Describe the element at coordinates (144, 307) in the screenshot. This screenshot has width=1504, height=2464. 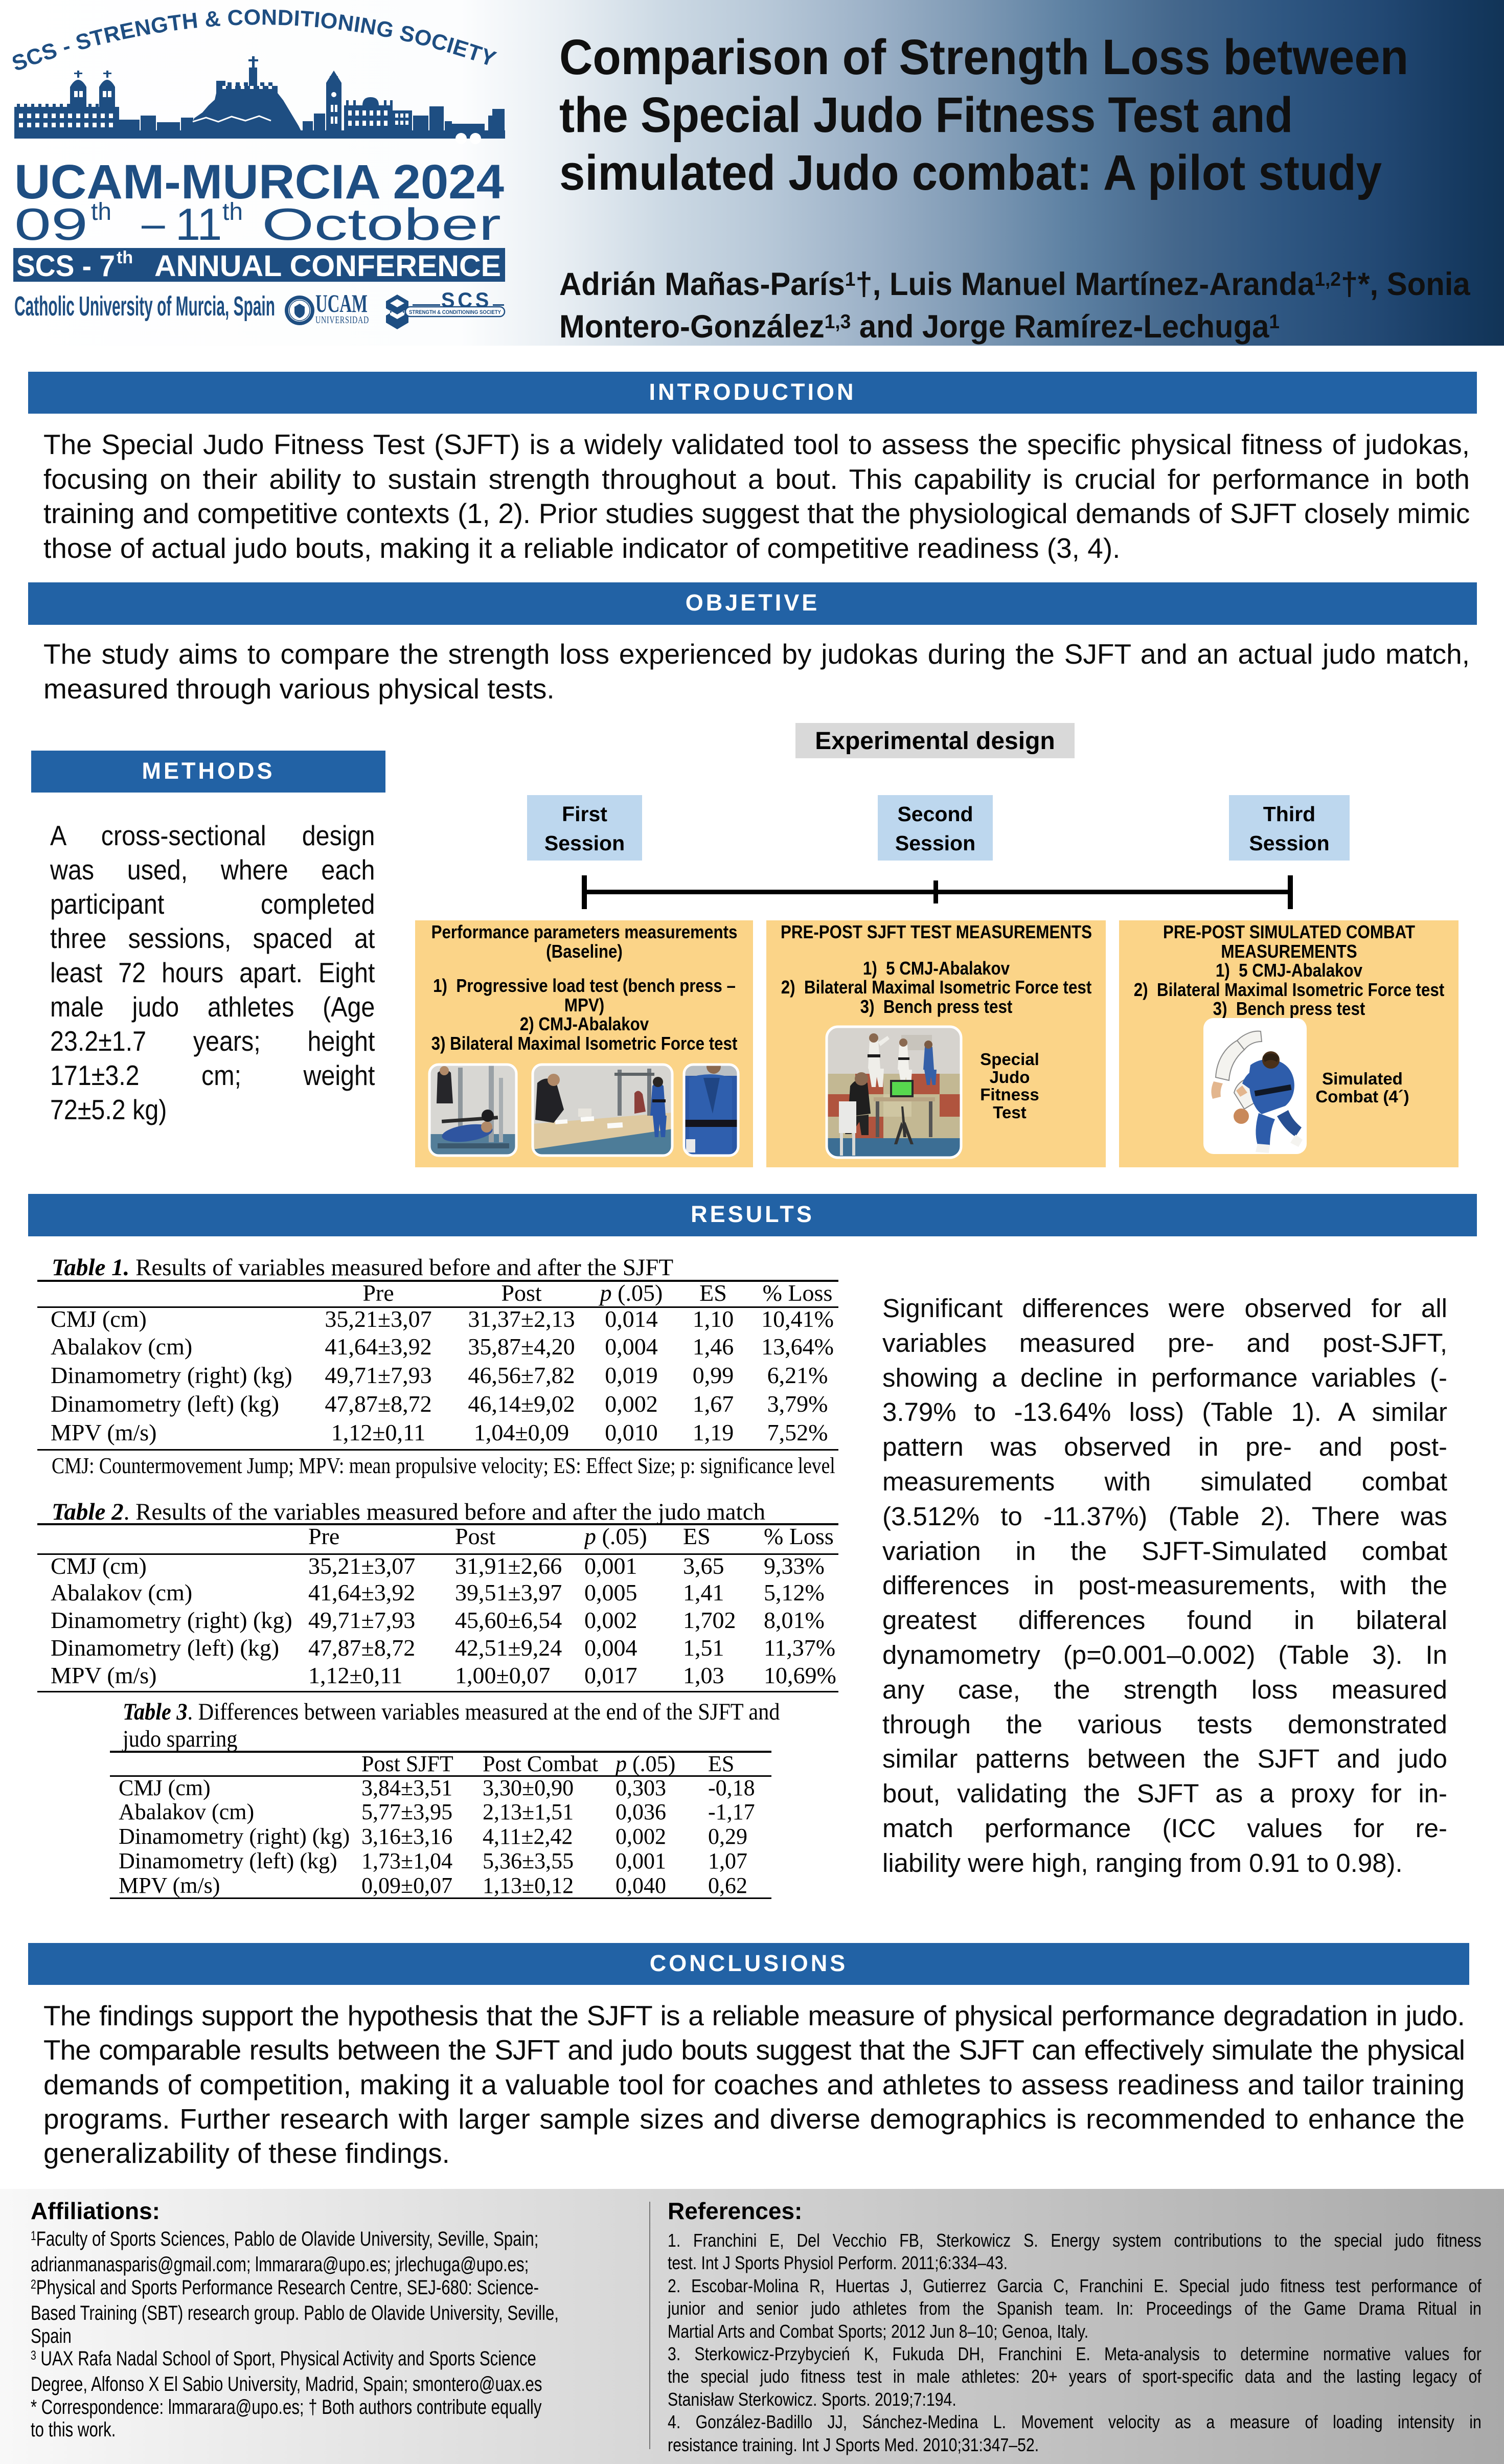
I see `svg-text:Catholic University of Murcia,: Catholic University of Murcia, Spain` at that location.